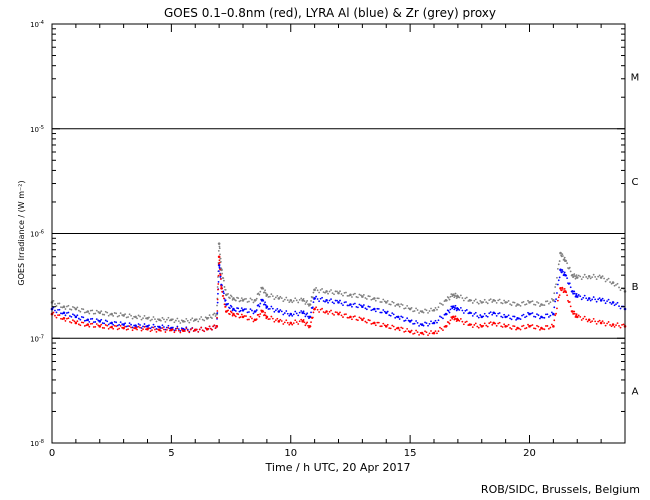 This screenshot has width=650, height=500. Describe the element at coordinates (635, 287) in the screenshot. I see `class-label-b: B` at that location.